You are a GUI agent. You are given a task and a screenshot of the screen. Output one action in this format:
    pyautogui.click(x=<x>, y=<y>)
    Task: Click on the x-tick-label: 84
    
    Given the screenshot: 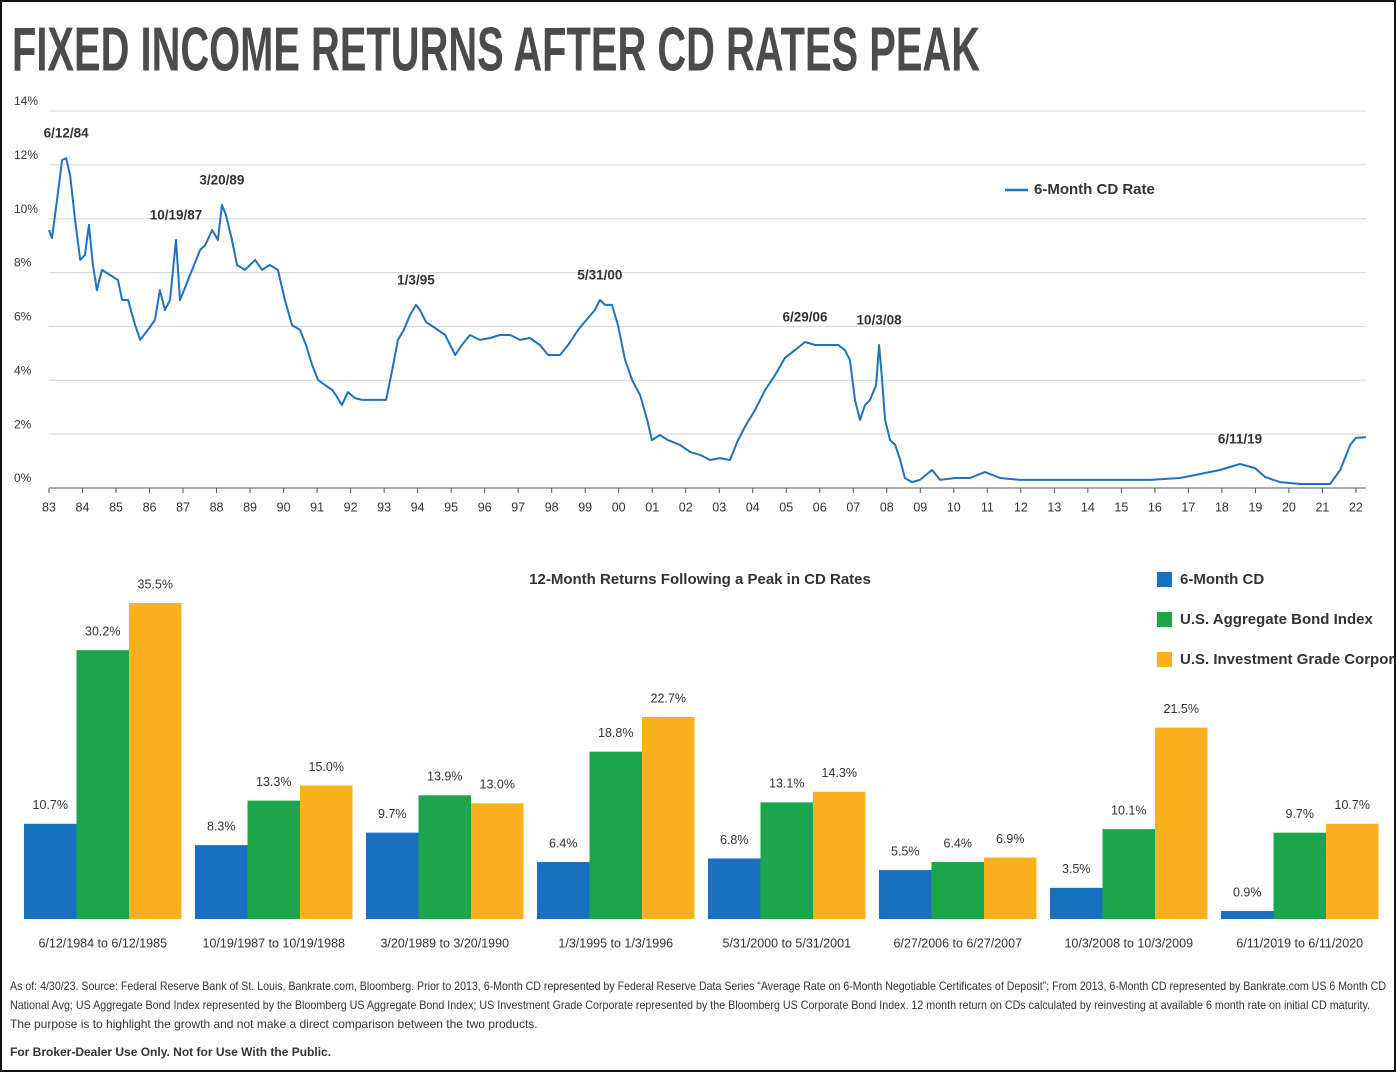 What is the action you would take?
    pyautogui.click(x=83, y=507)
    